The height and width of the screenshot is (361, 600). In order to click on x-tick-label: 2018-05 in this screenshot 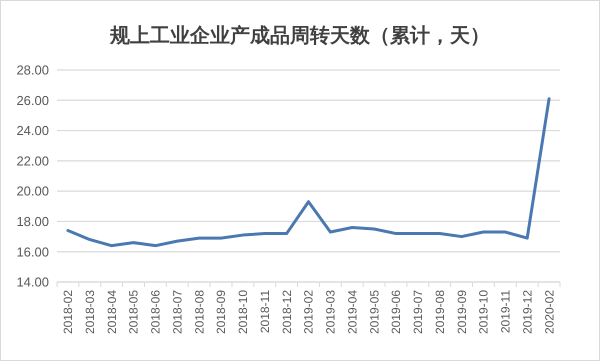, I will do `click(133, 312)`.